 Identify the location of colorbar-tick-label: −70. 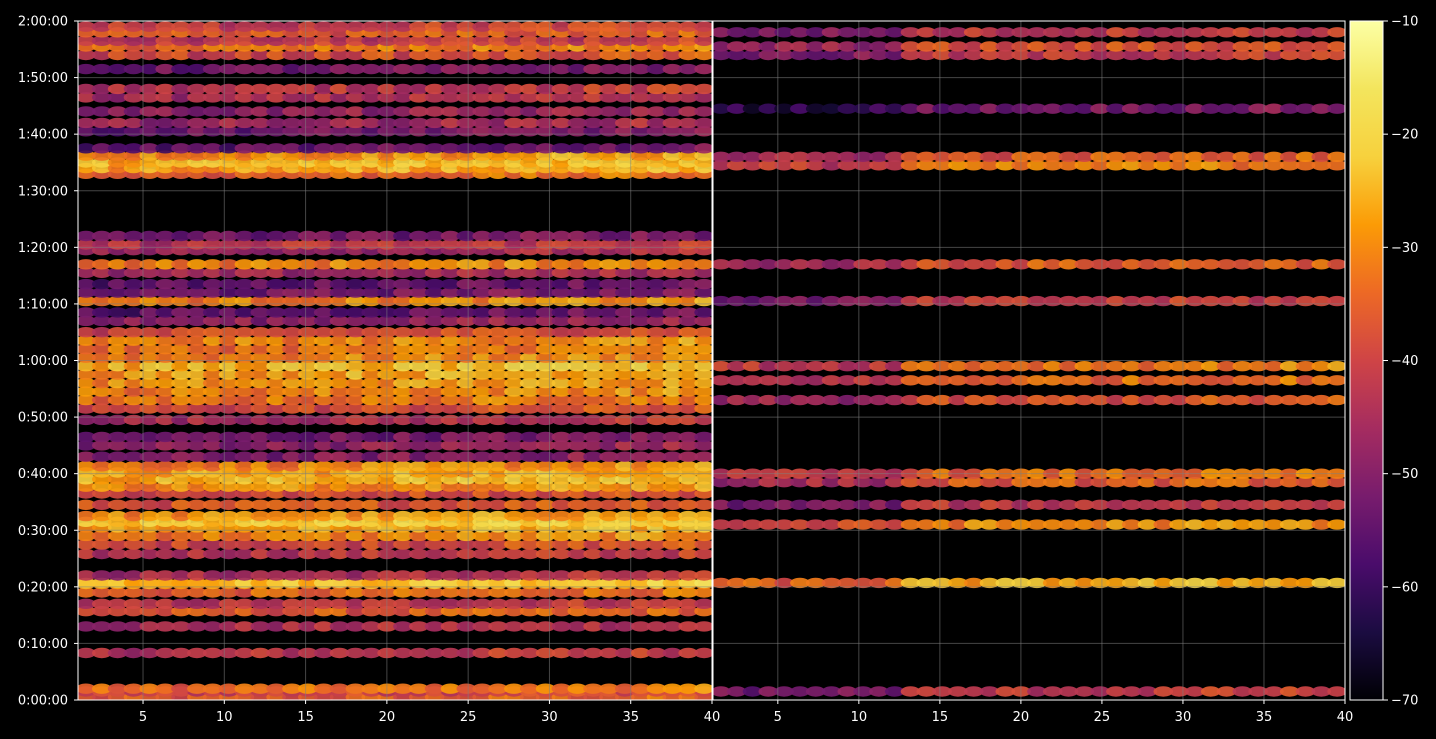
(1404, 701).